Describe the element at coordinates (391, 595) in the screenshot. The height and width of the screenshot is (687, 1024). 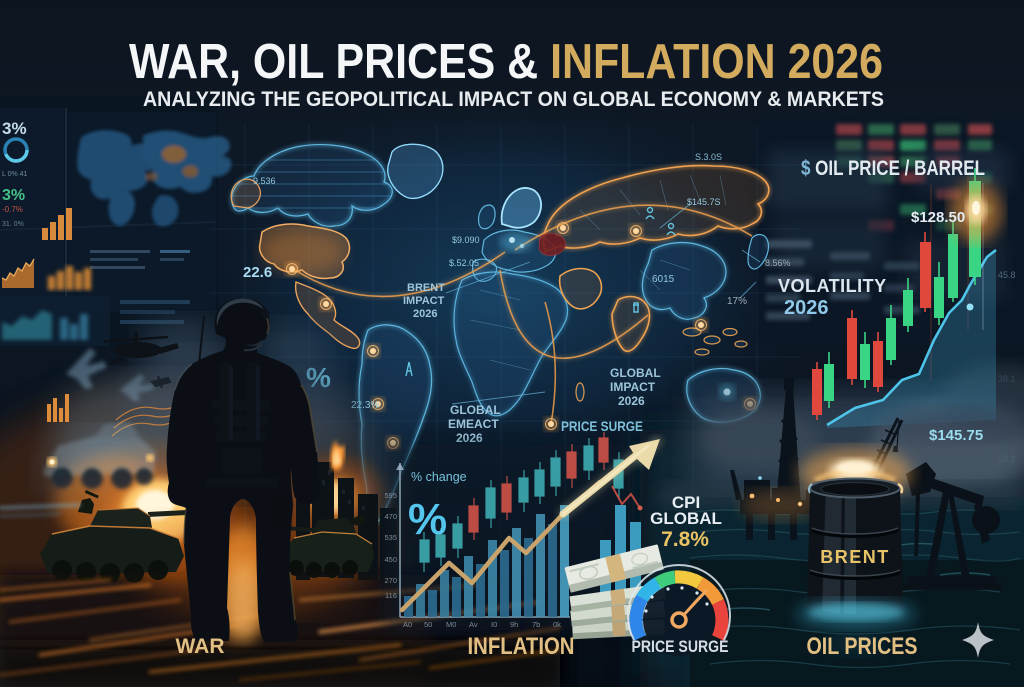
I see `svg-text: 116` at that location.